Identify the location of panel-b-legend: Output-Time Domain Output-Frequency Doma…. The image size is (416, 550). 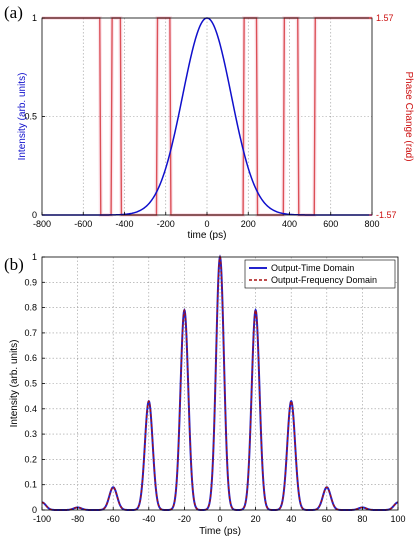
(320, 274).